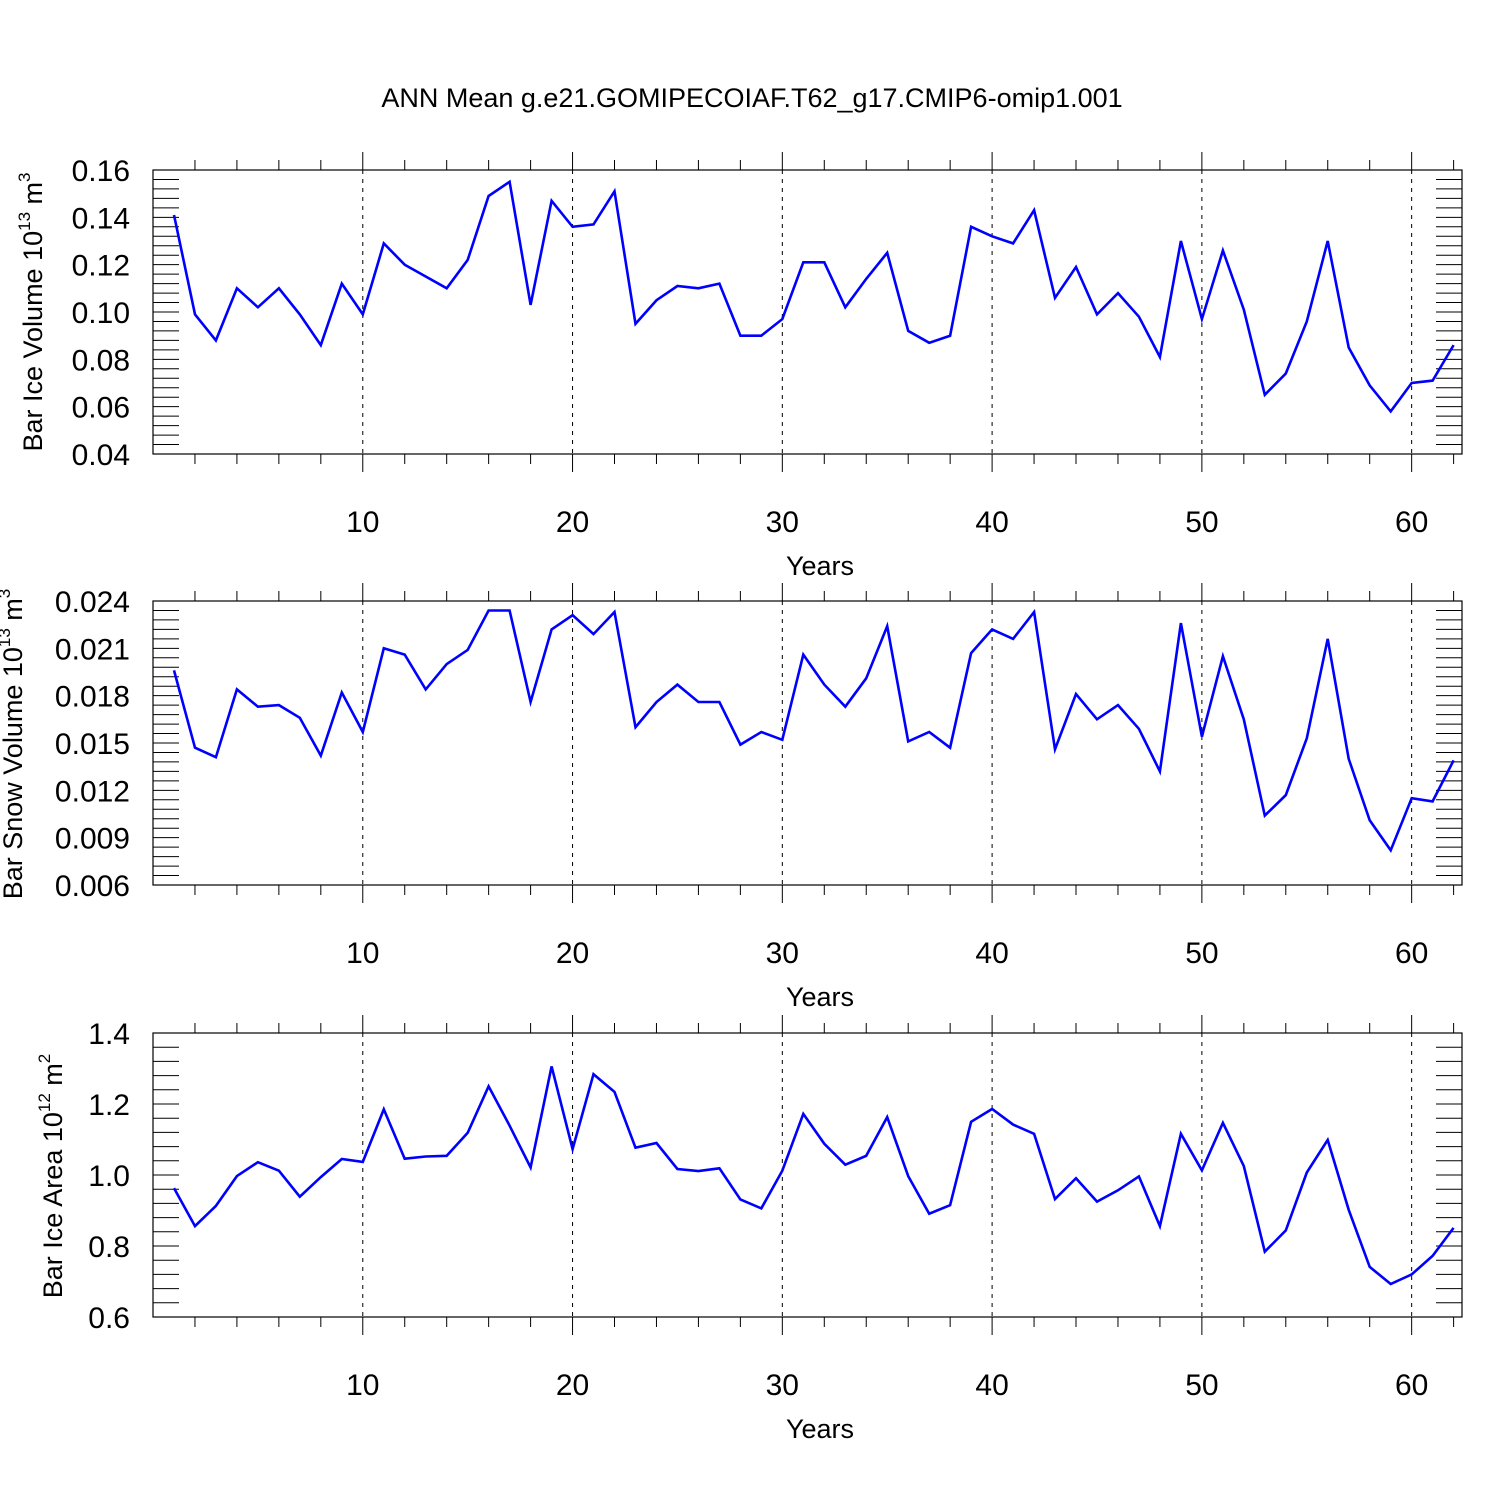  I want to click on y-axis-label-exponent: 12, so click(44, 1102).